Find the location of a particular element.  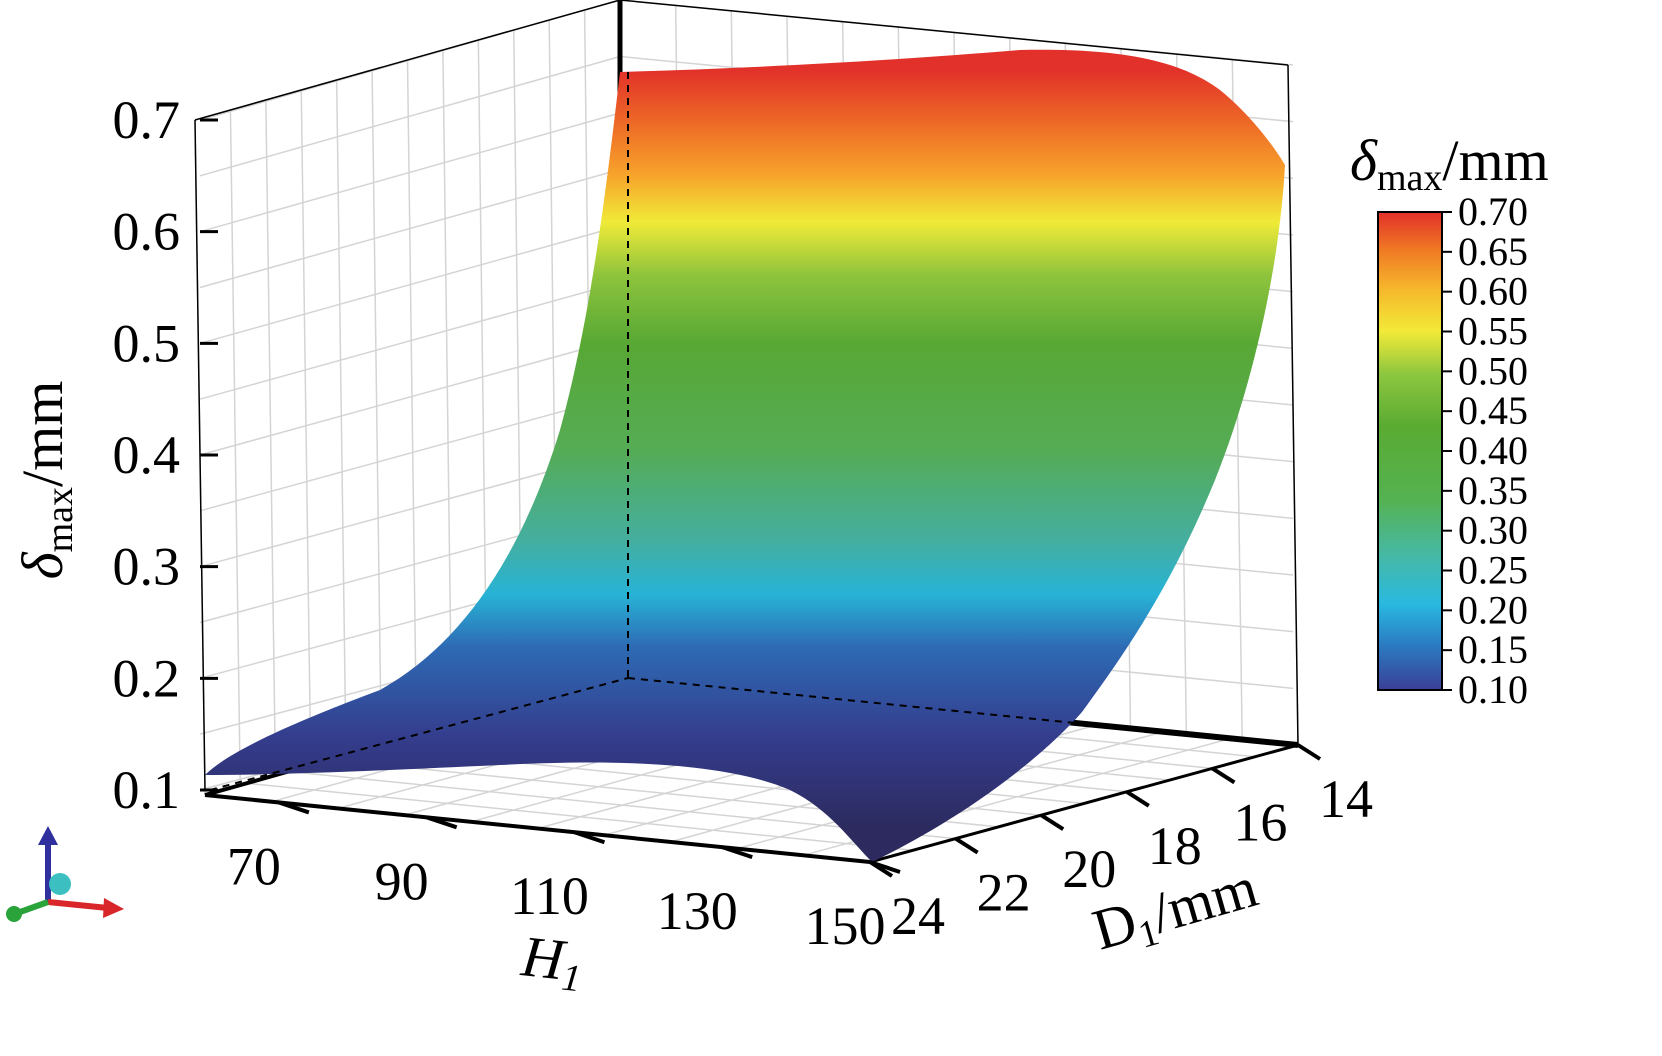

colorbar-tick-label: 0.65 is located at coordinates (1493, 251).